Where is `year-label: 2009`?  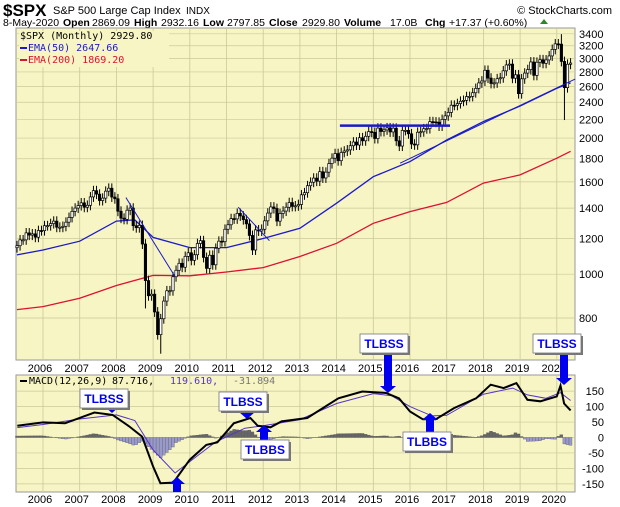 year-label: 2009 is located at coordinates (150, 369).